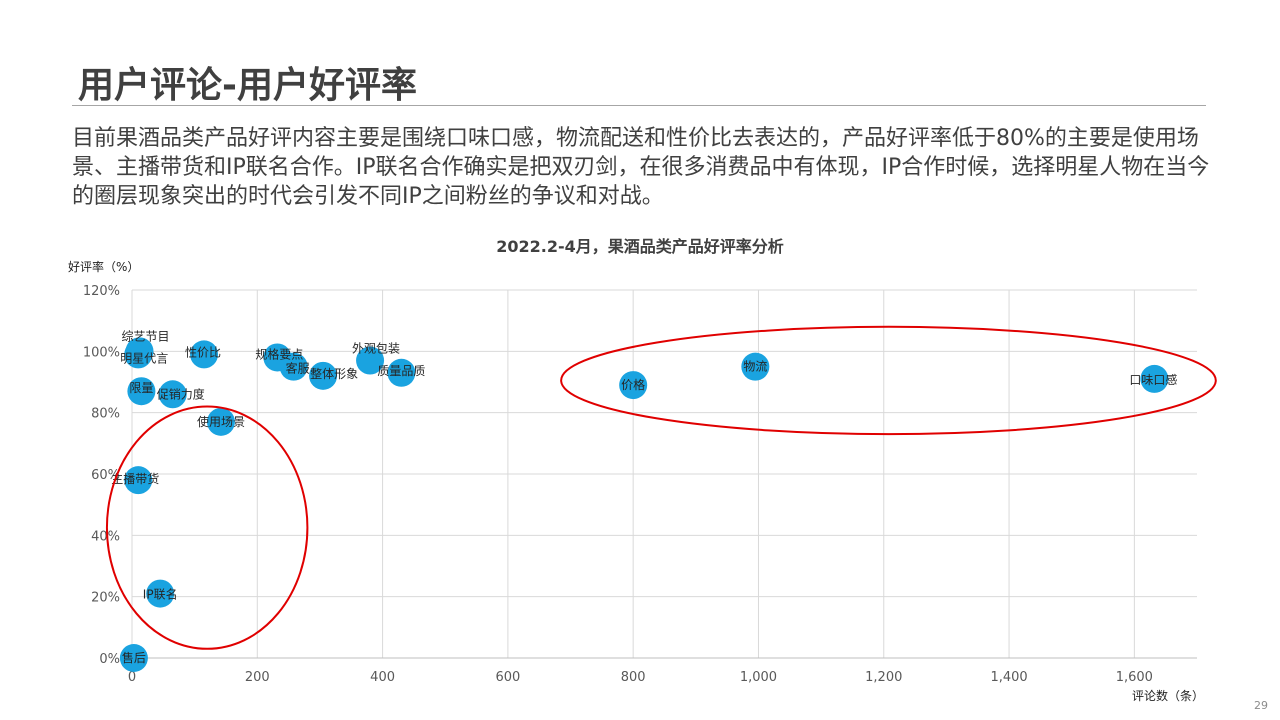 This screenshot has height=720, width=1280. I want to click on chart-title: 2022.2-4月，果酒品类产品好评率分析, so click(640, 246).